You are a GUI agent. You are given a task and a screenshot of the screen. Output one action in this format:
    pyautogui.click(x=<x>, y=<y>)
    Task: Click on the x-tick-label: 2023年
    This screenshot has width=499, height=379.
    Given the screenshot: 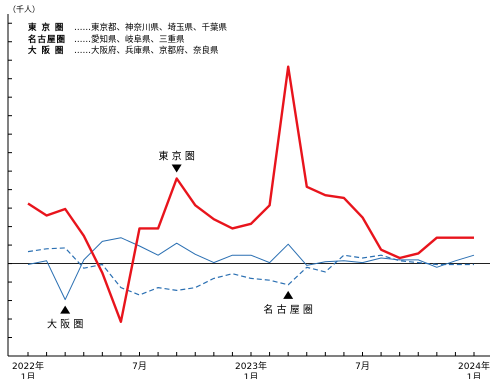 What is the action you would take?
    pyautogui.click(x=251, y=366)
    